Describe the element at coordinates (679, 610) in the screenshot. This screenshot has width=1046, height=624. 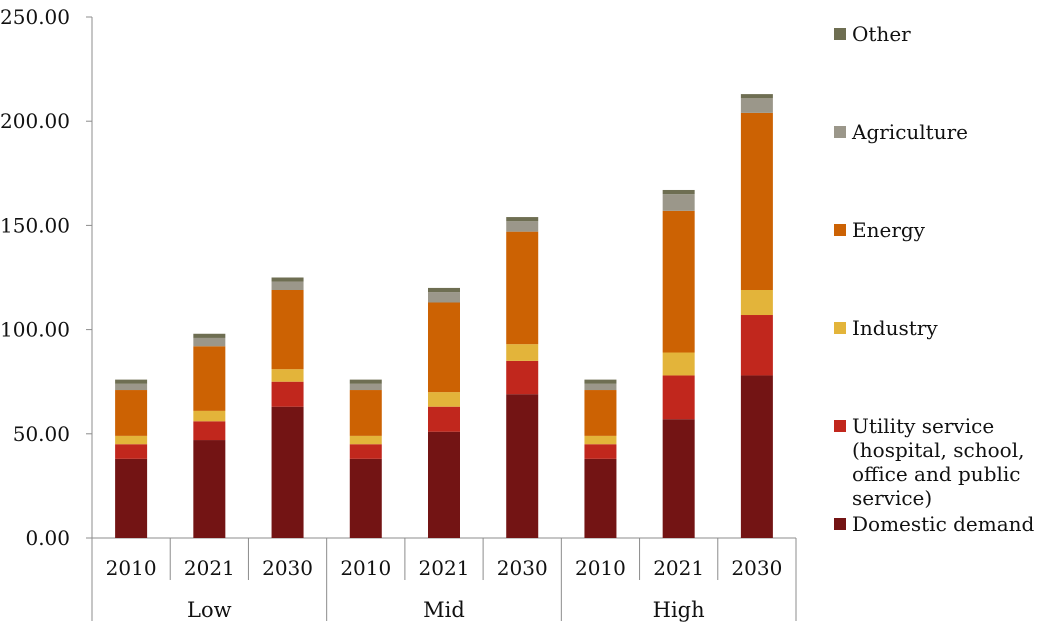
I see `group-label: High` at that location.